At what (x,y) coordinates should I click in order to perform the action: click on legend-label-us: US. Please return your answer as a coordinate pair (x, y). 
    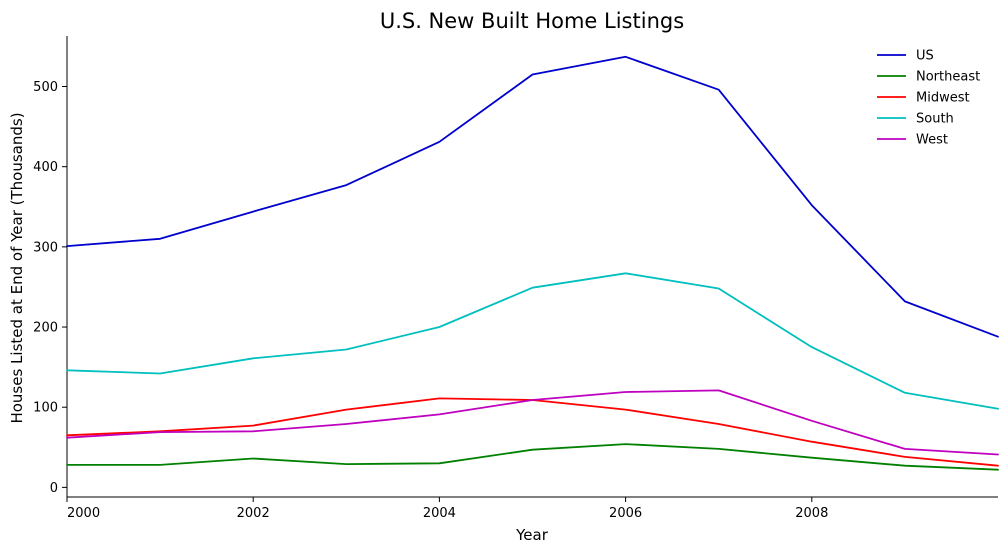
    Looking at the image, I should click on (925, 56).